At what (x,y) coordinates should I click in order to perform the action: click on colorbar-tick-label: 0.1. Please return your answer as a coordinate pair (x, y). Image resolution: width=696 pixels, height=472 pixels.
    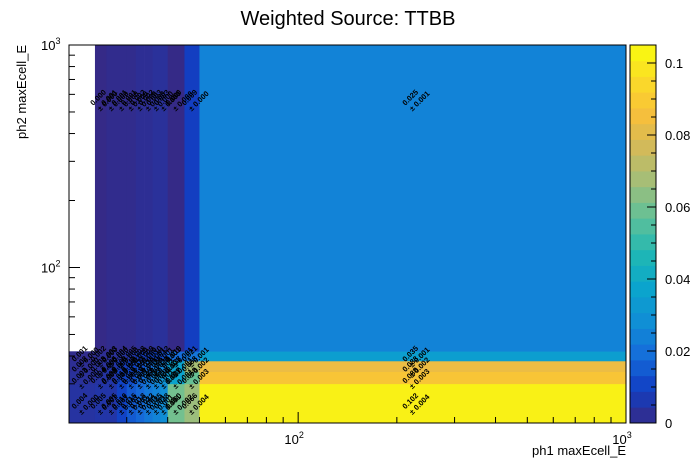
    Looking at the image, I should click on (674, 63).